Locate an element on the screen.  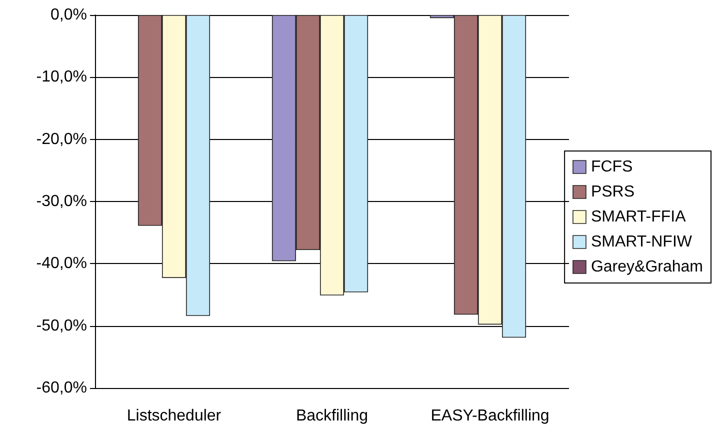
y-tick-label: -30,0% is located at coordinates (61, 201).